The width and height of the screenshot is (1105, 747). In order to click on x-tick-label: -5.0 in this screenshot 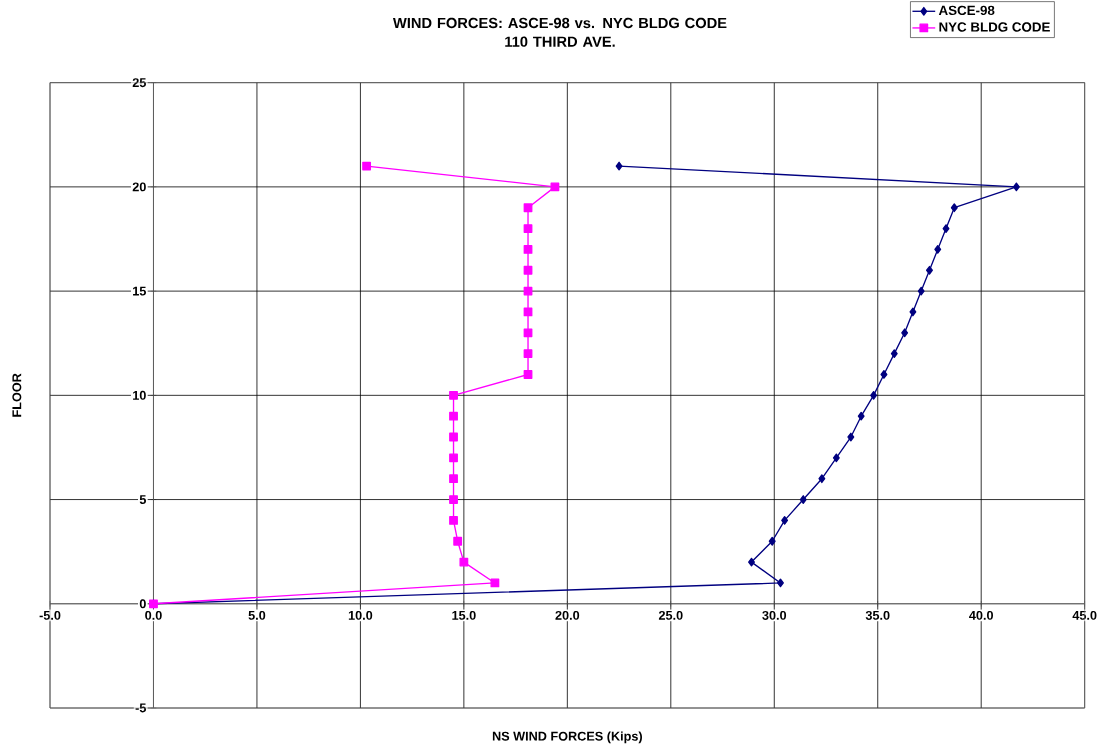, I will do `click(50, 615)`.